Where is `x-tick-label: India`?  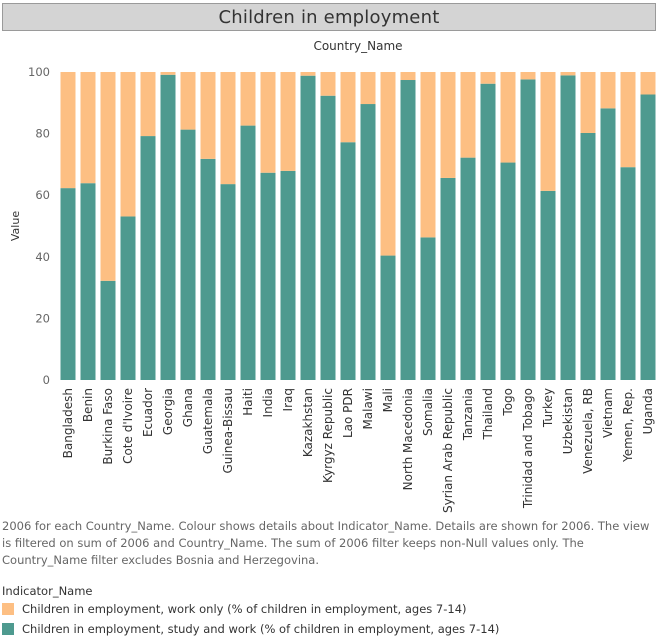
x-tick-label: India is located at coordinates (268, 402).